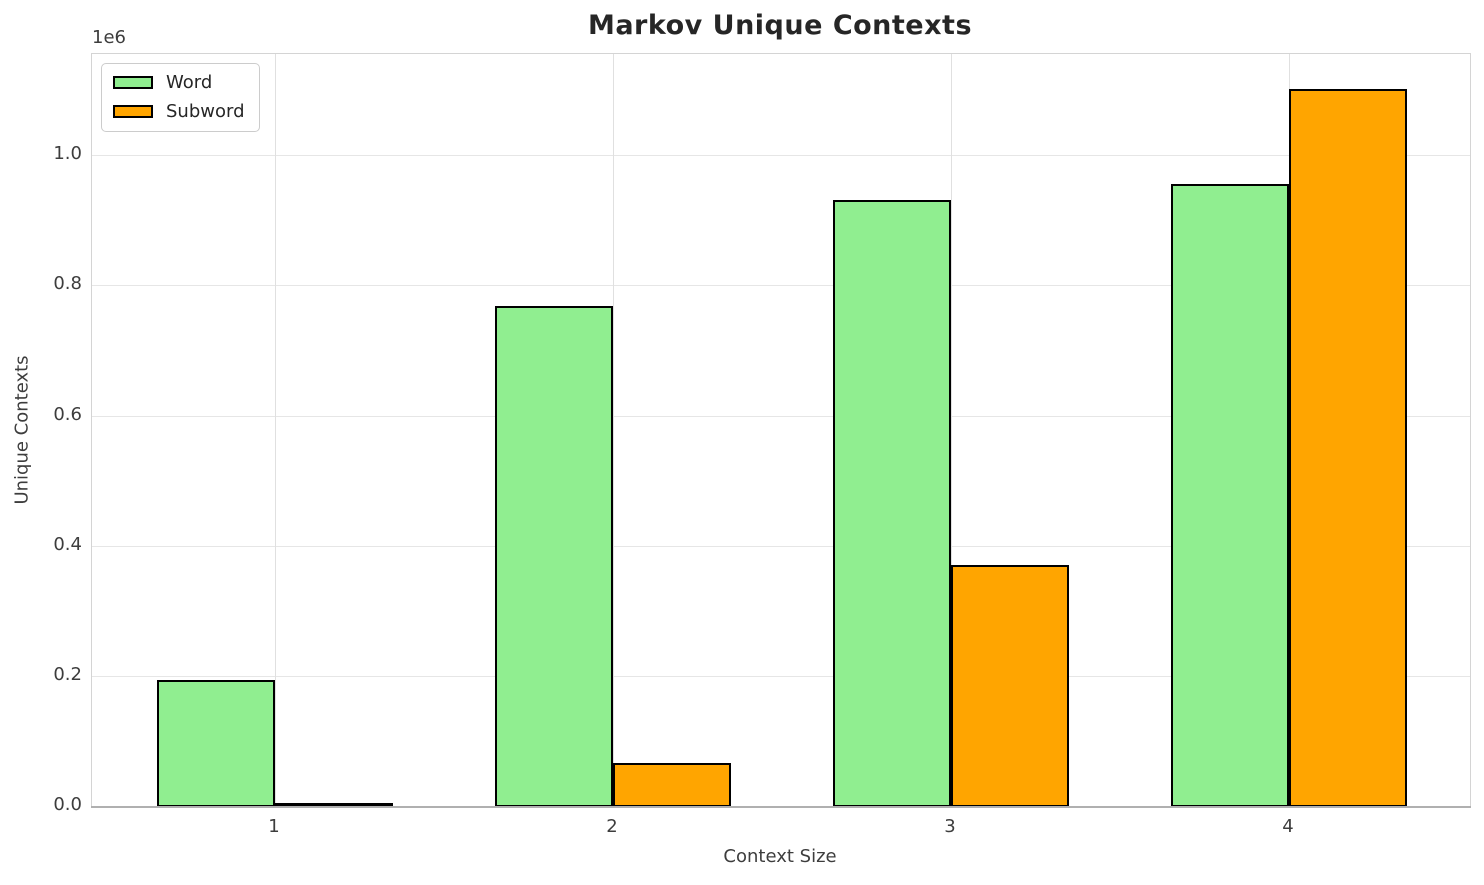  What do you see at coordinates (67, 544) in the screenshot?
I see `y-tick-0.4: 0.4` at bounding box center [67, 544].